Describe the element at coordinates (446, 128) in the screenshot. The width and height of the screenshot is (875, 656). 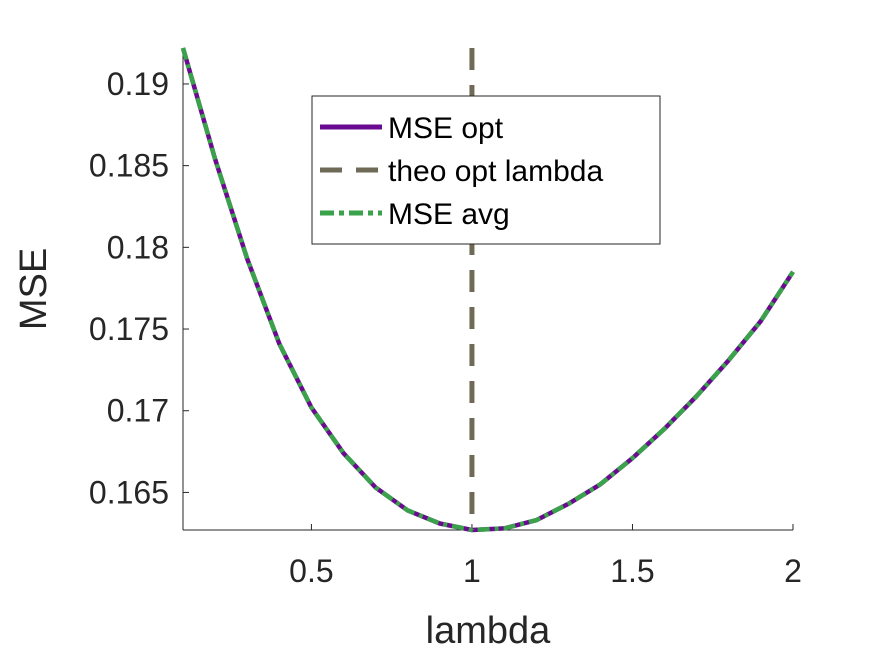
I see `legend-label-mse-opt: MSE opt` at that location.